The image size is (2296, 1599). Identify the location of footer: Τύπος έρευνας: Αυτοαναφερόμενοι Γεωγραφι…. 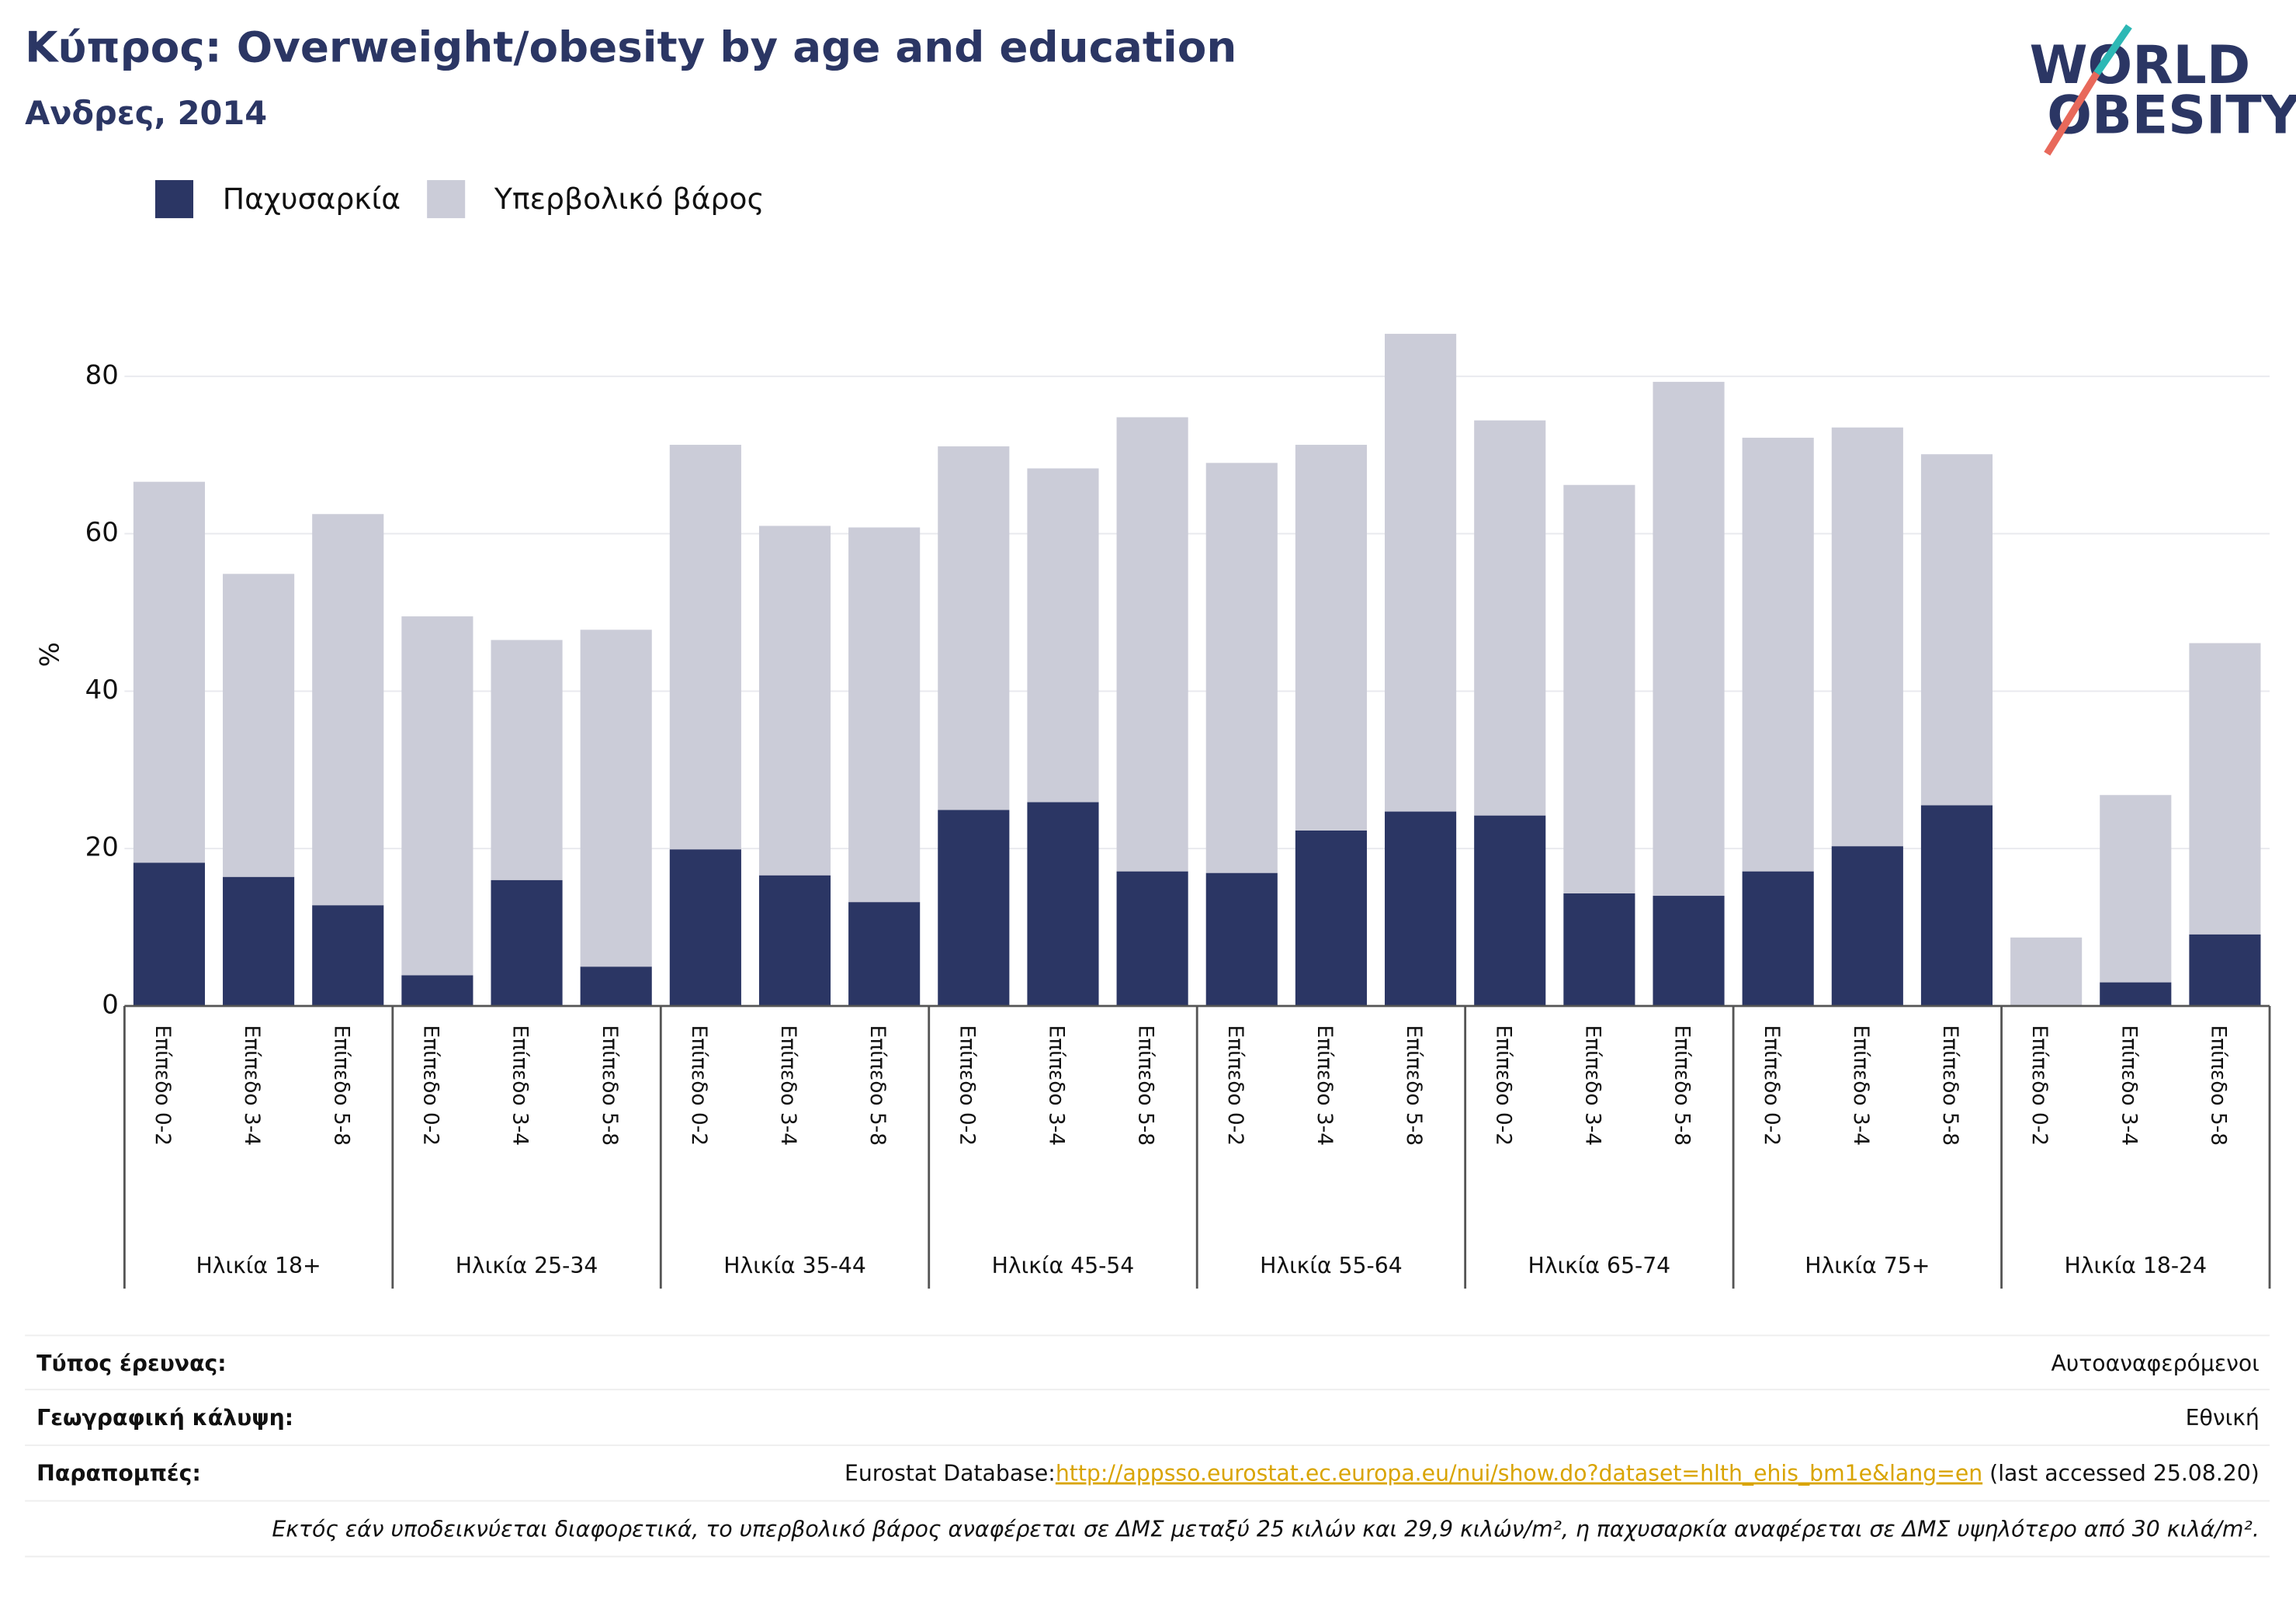
(1147, 1446).